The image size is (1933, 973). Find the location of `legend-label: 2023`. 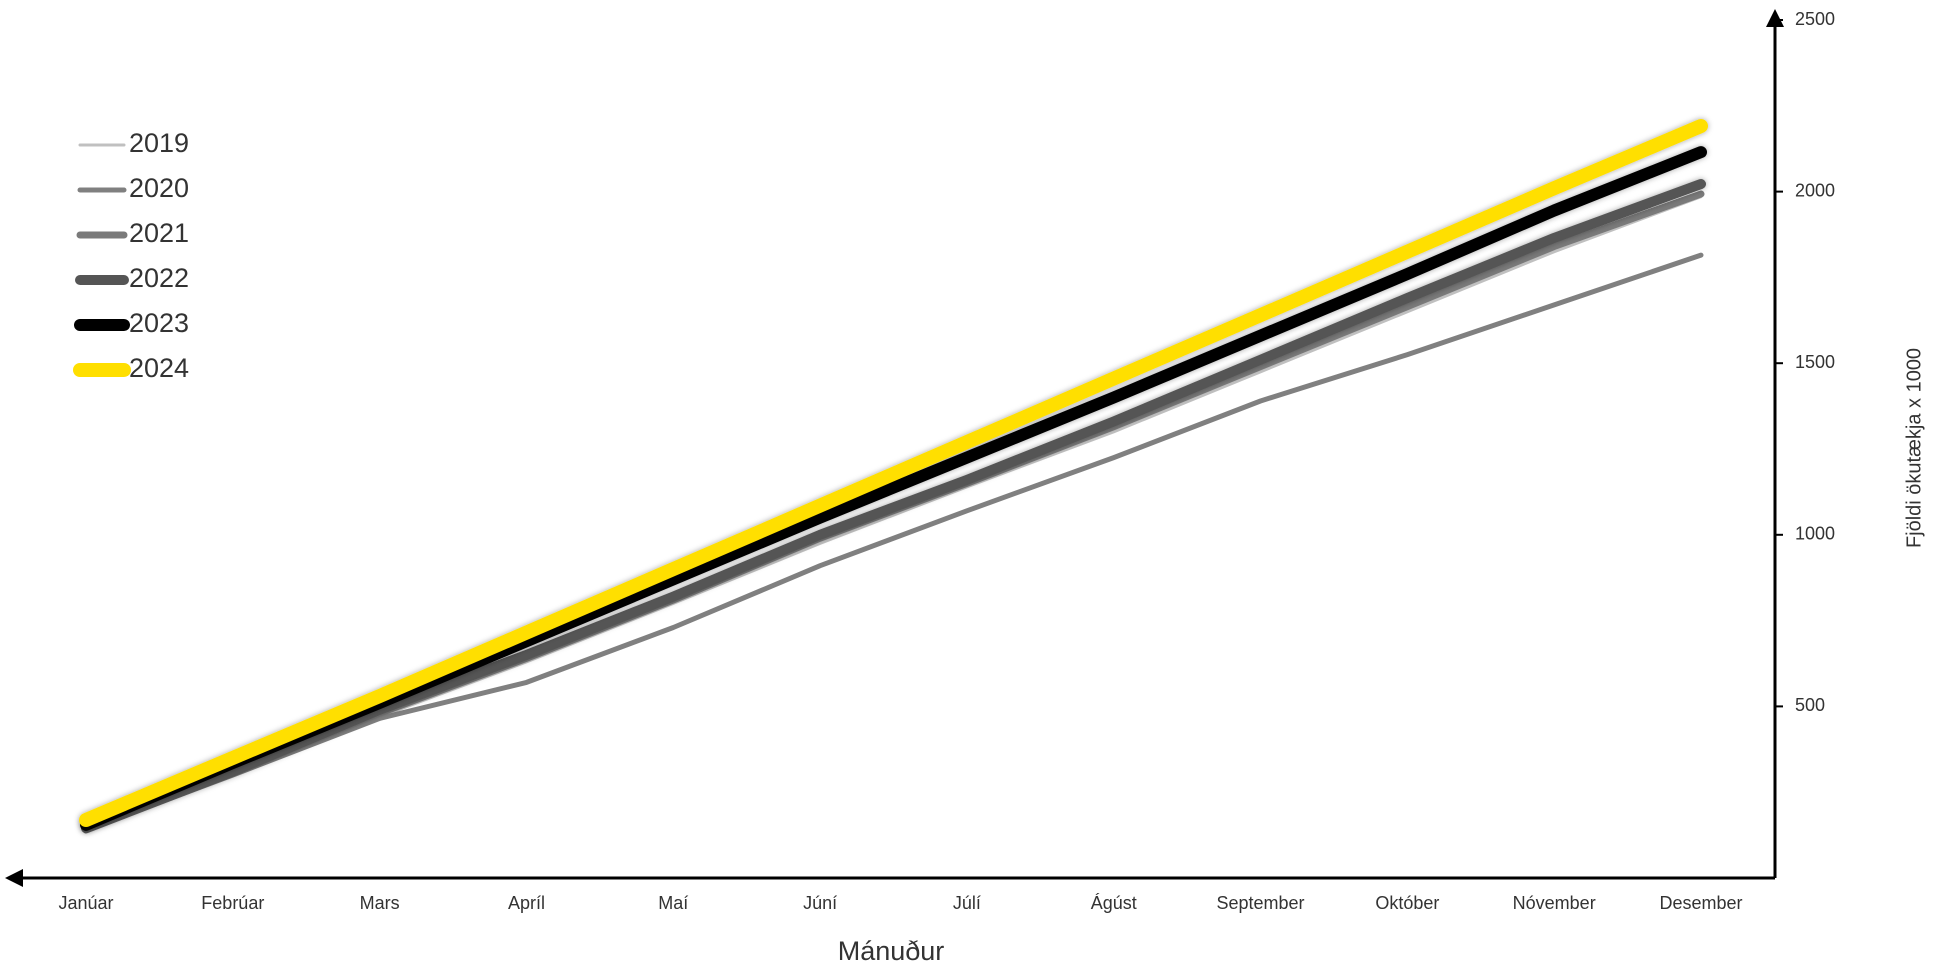

legend-label: 2023 is located at coordinates (159, 323).